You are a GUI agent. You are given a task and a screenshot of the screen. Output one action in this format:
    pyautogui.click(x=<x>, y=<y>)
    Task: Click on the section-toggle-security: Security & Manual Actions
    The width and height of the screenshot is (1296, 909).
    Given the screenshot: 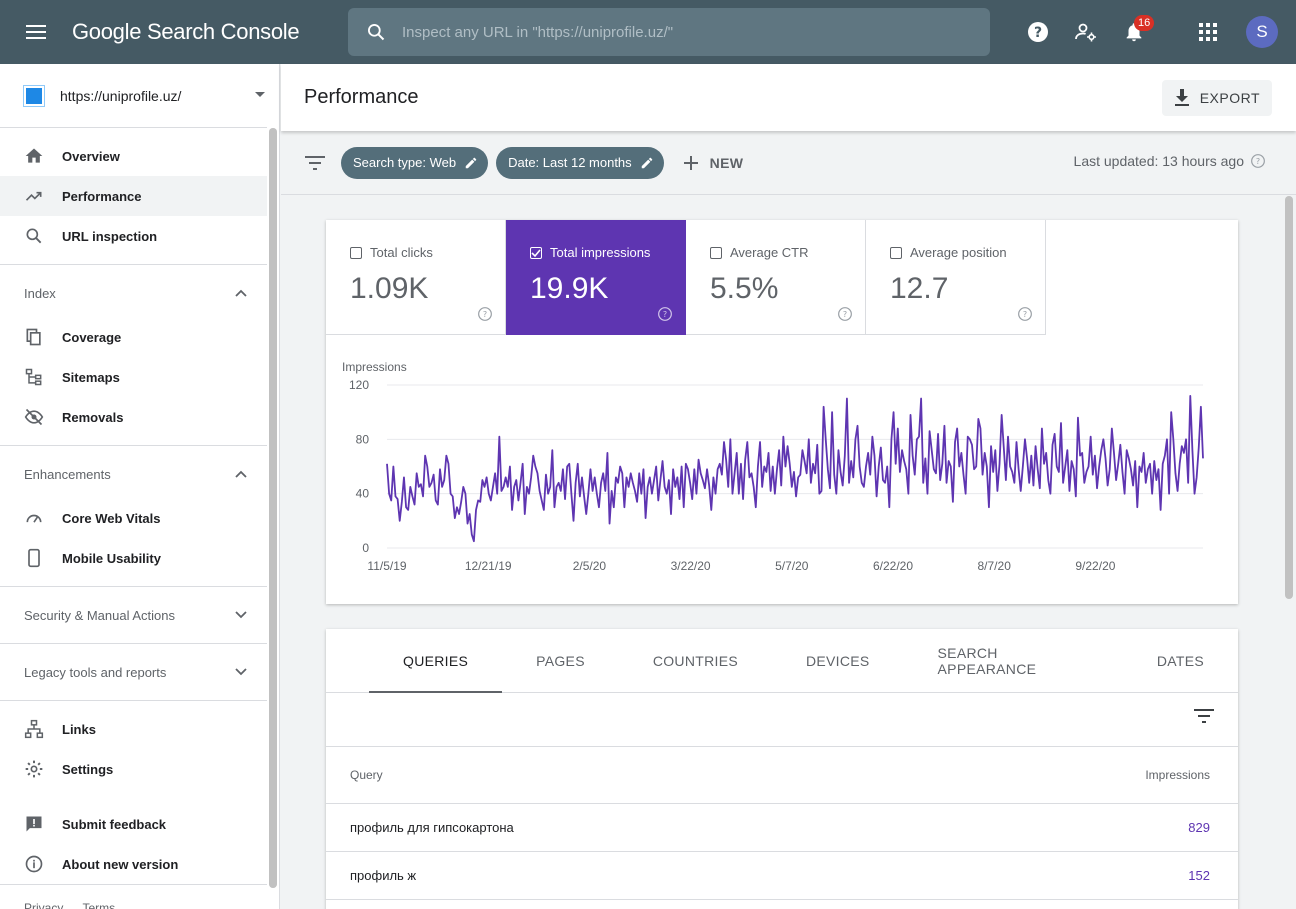 What is the action you would take?
    pyautogui.click(x=133, y=615)
    